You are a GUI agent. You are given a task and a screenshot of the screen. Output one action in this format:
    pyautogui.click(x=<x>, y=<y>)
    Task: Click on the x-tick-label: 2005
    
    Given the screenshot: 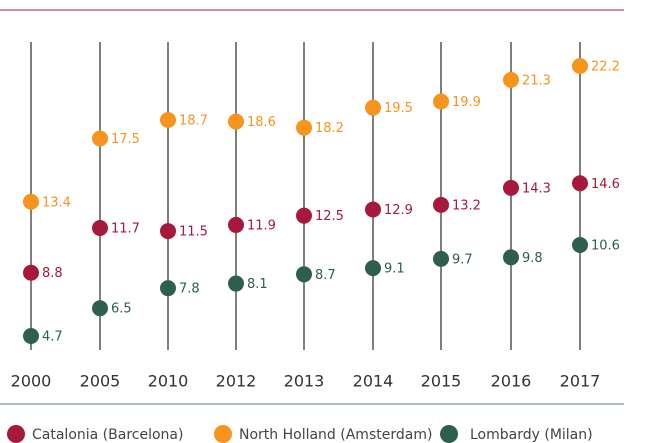 What is the action you would take?
    pyautogui.click(x=100, y=381)
    